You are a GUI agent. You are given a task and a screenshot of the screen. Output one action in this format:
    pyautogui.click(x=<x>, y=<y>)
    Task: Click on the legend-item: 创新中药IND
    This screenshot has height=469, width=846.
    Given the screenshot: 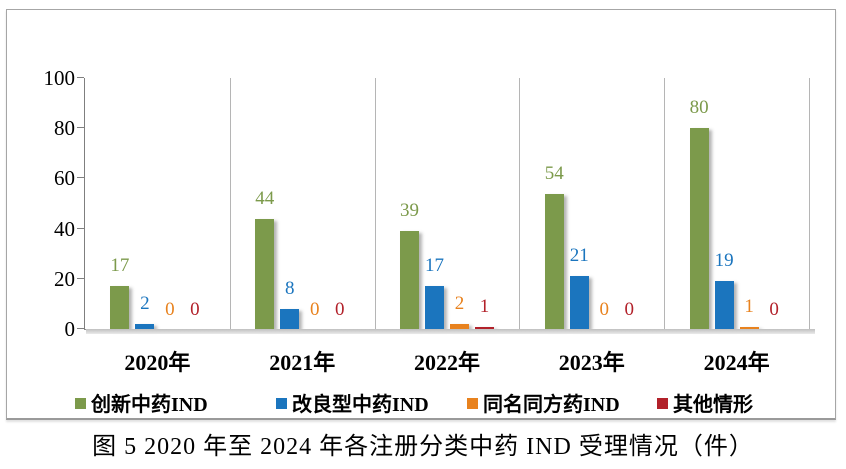 What is the action you would take?
    pyautogui.click(x=141, y=402)
    